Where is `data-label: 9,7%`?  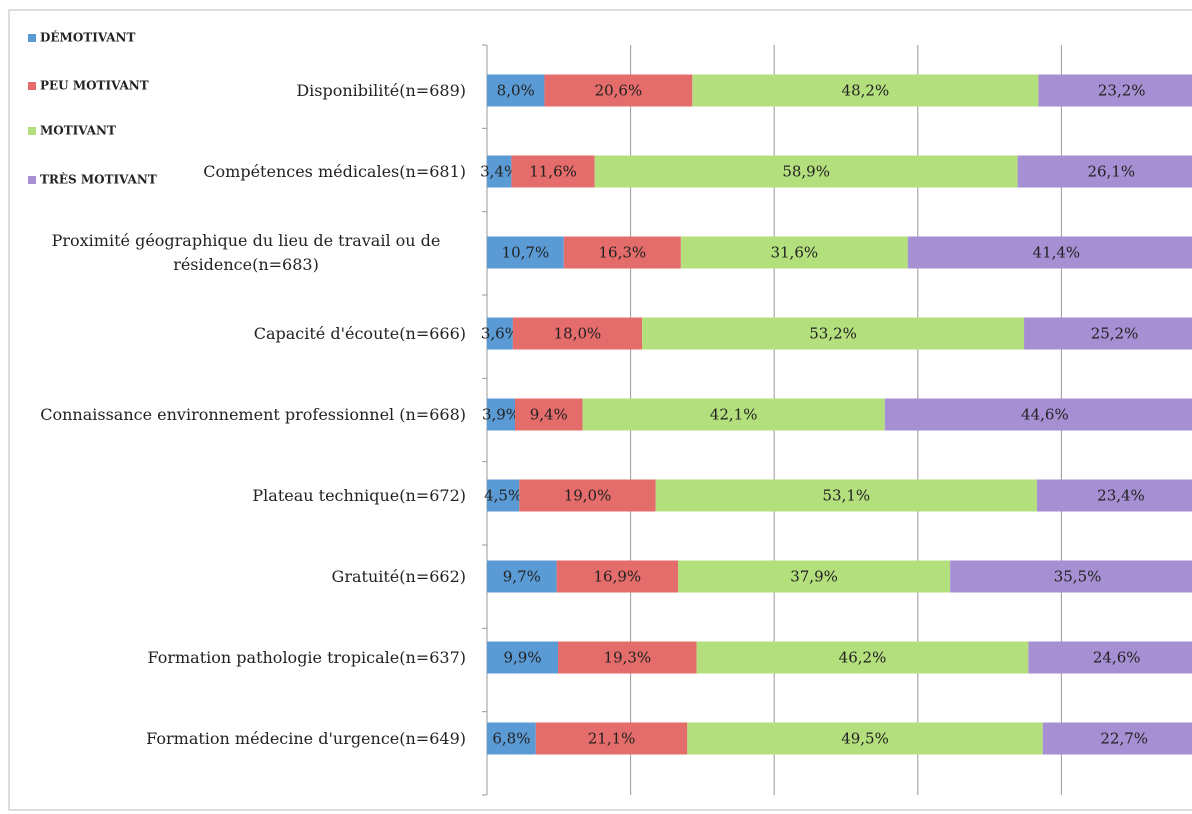
data-label: 9,7% is located at coordinates (522, 577).